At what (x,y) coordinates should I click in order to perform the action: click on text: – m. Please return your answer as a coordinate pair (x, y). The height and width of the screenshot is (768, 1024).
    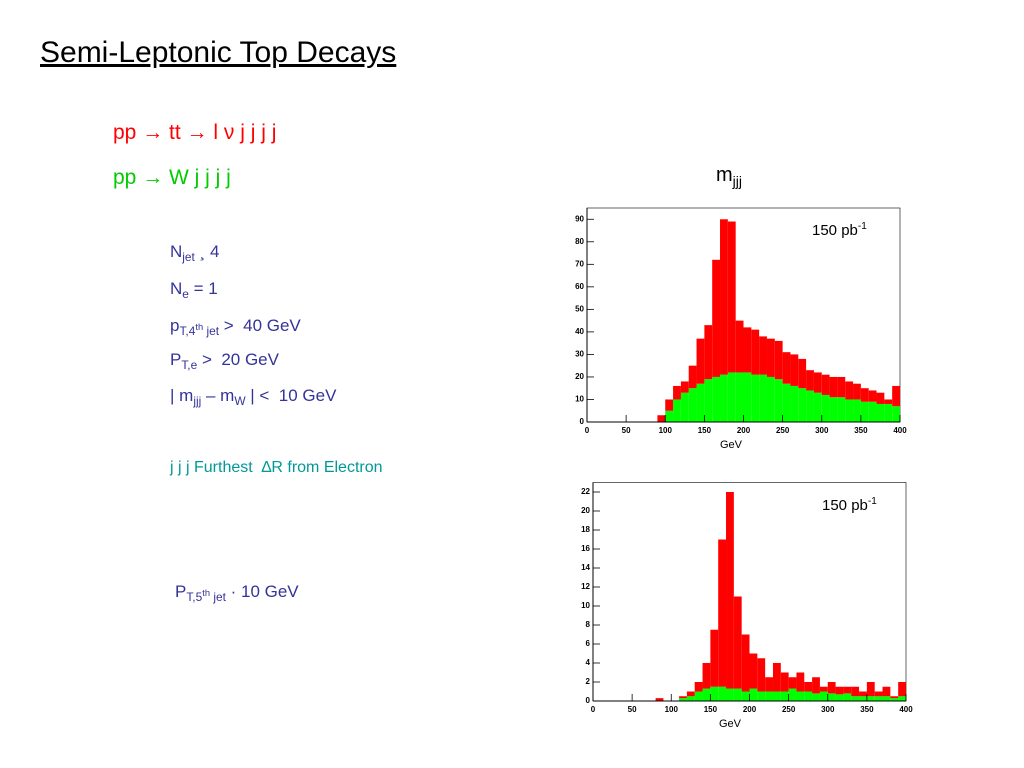
    Looking at the image, I should click on (218, 395).